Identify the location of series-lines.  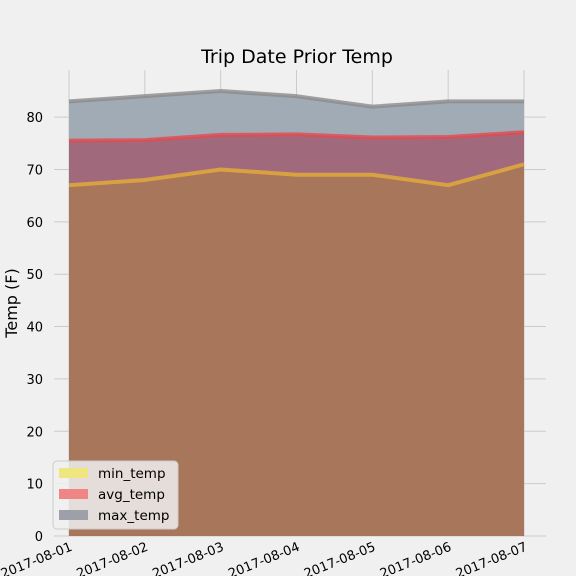
(296, 138).